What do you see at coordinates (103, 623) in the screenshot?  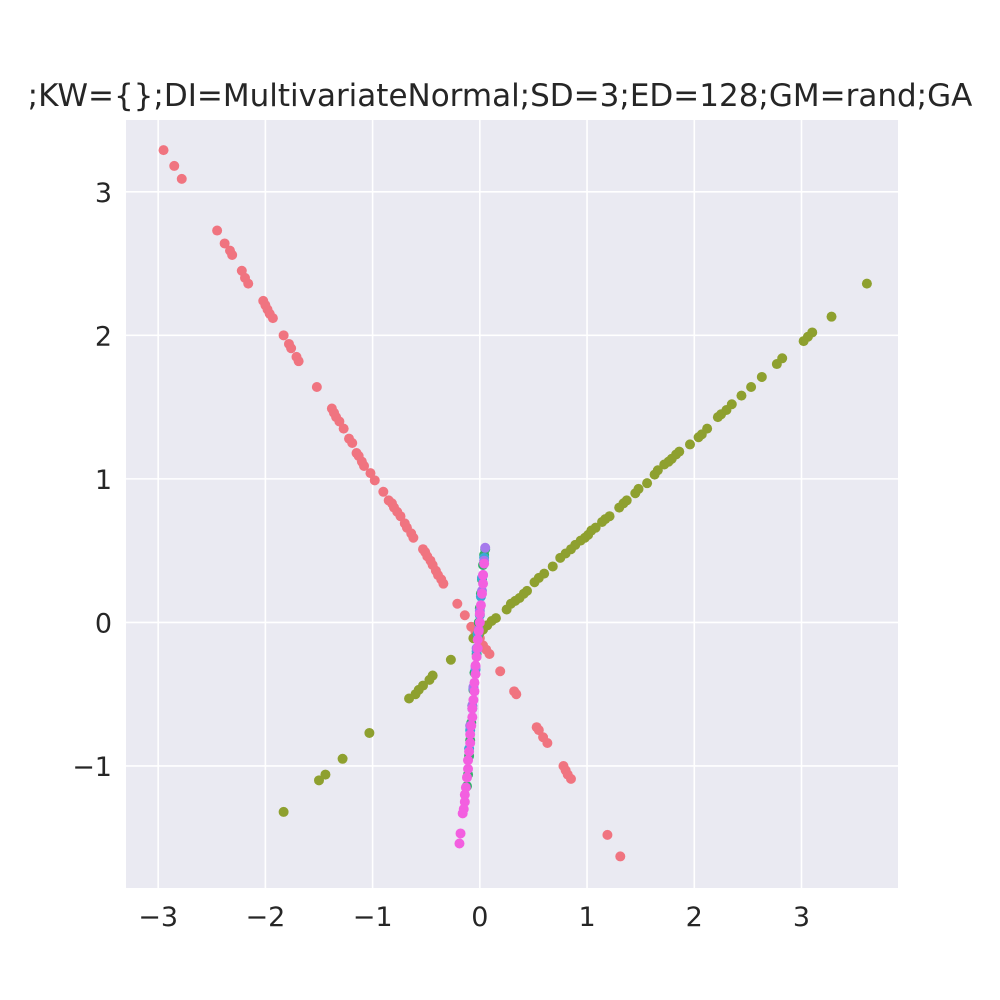 I see `y-tick-label: 0` at bounding box center [103, 623].